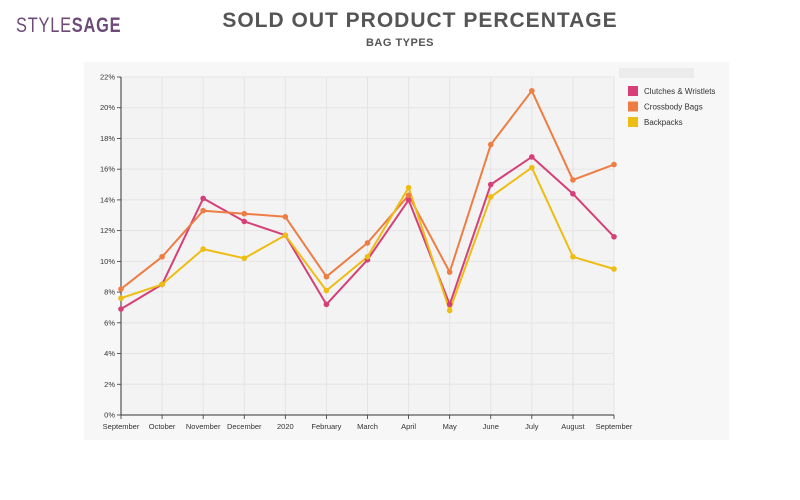 Image resolution: width=800 pixels, height=500 pixels. I want to click on x-tick-label: April, so click(408, 426).